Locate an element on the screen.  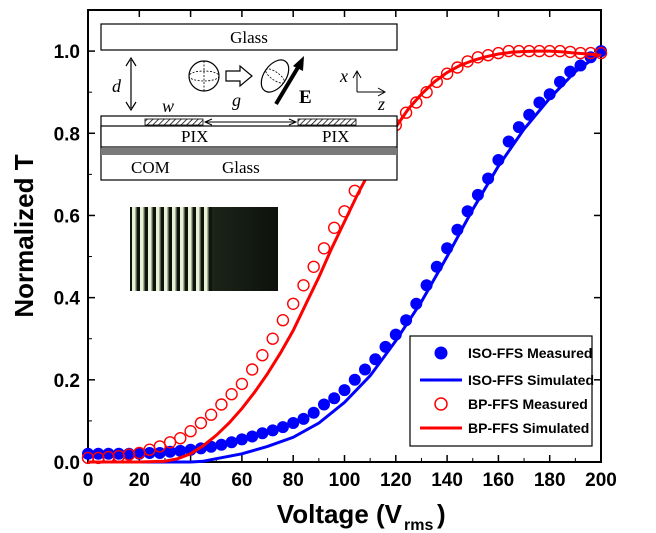
inset-top-glass is located at coordinates (249, 37).